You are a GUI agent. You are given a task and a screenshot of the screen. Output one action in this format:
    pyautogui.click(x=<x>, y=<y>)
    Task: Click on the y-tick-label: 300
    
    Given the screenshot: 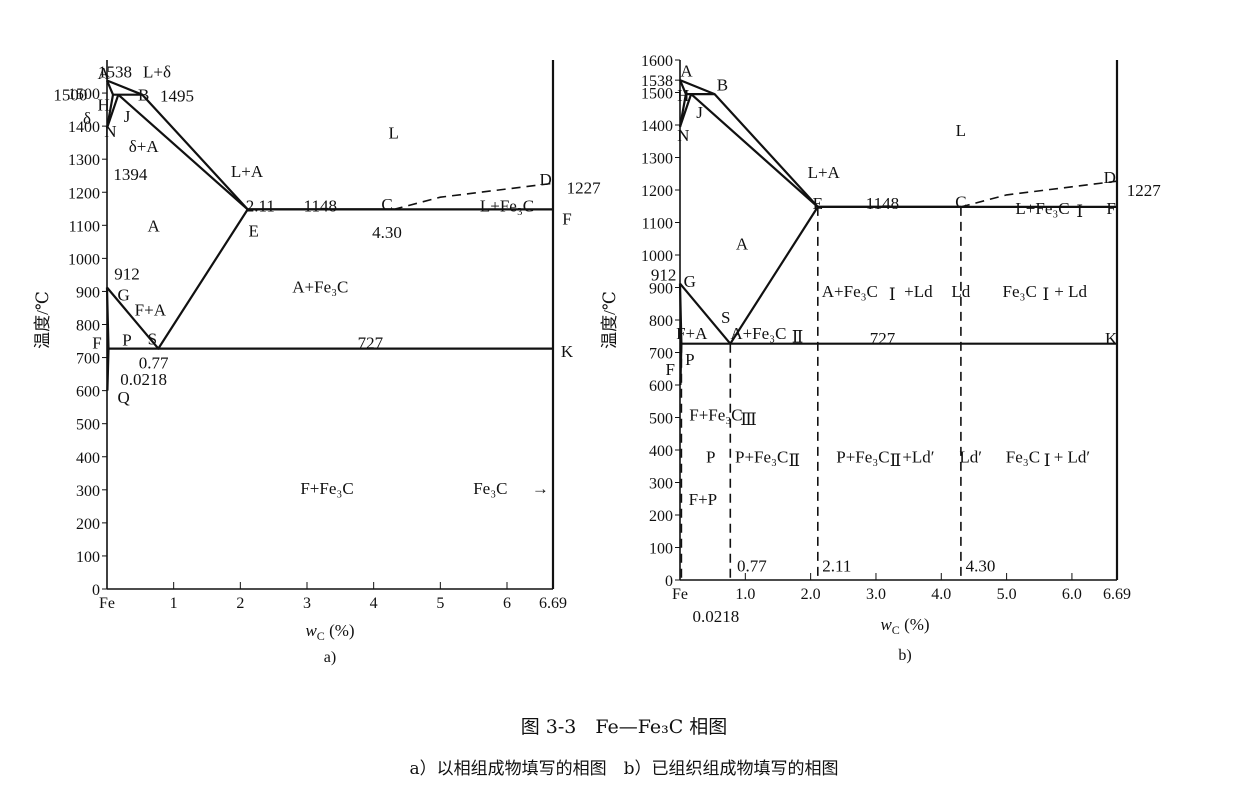 What is the action you would take?
    pyautogui.click(x=661, y=484)
    